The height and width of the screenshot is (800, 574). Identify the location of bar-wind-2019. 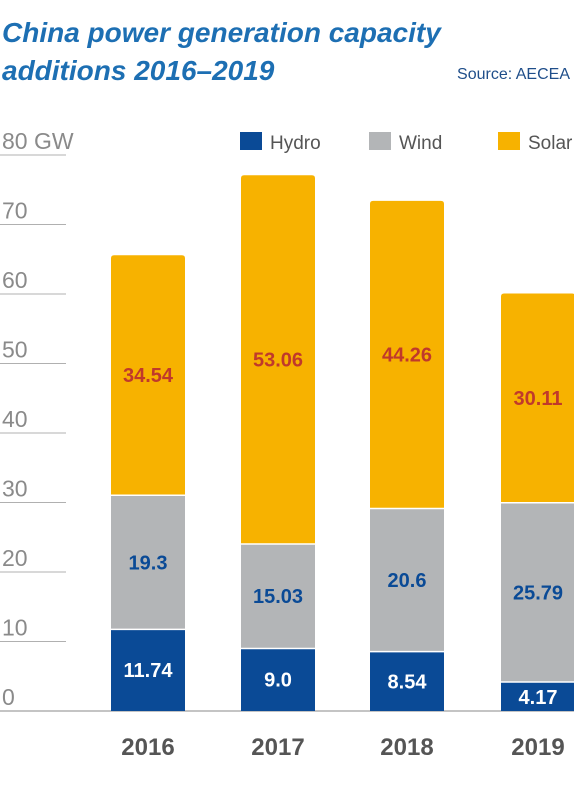
(537, 592).